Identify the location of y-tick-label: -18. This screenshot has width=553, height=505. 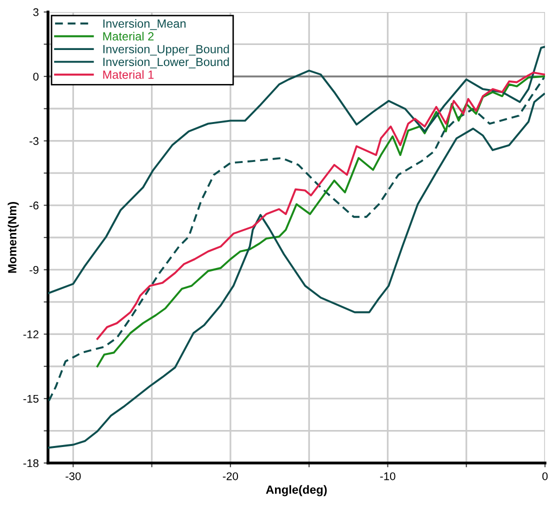
(30, 463).